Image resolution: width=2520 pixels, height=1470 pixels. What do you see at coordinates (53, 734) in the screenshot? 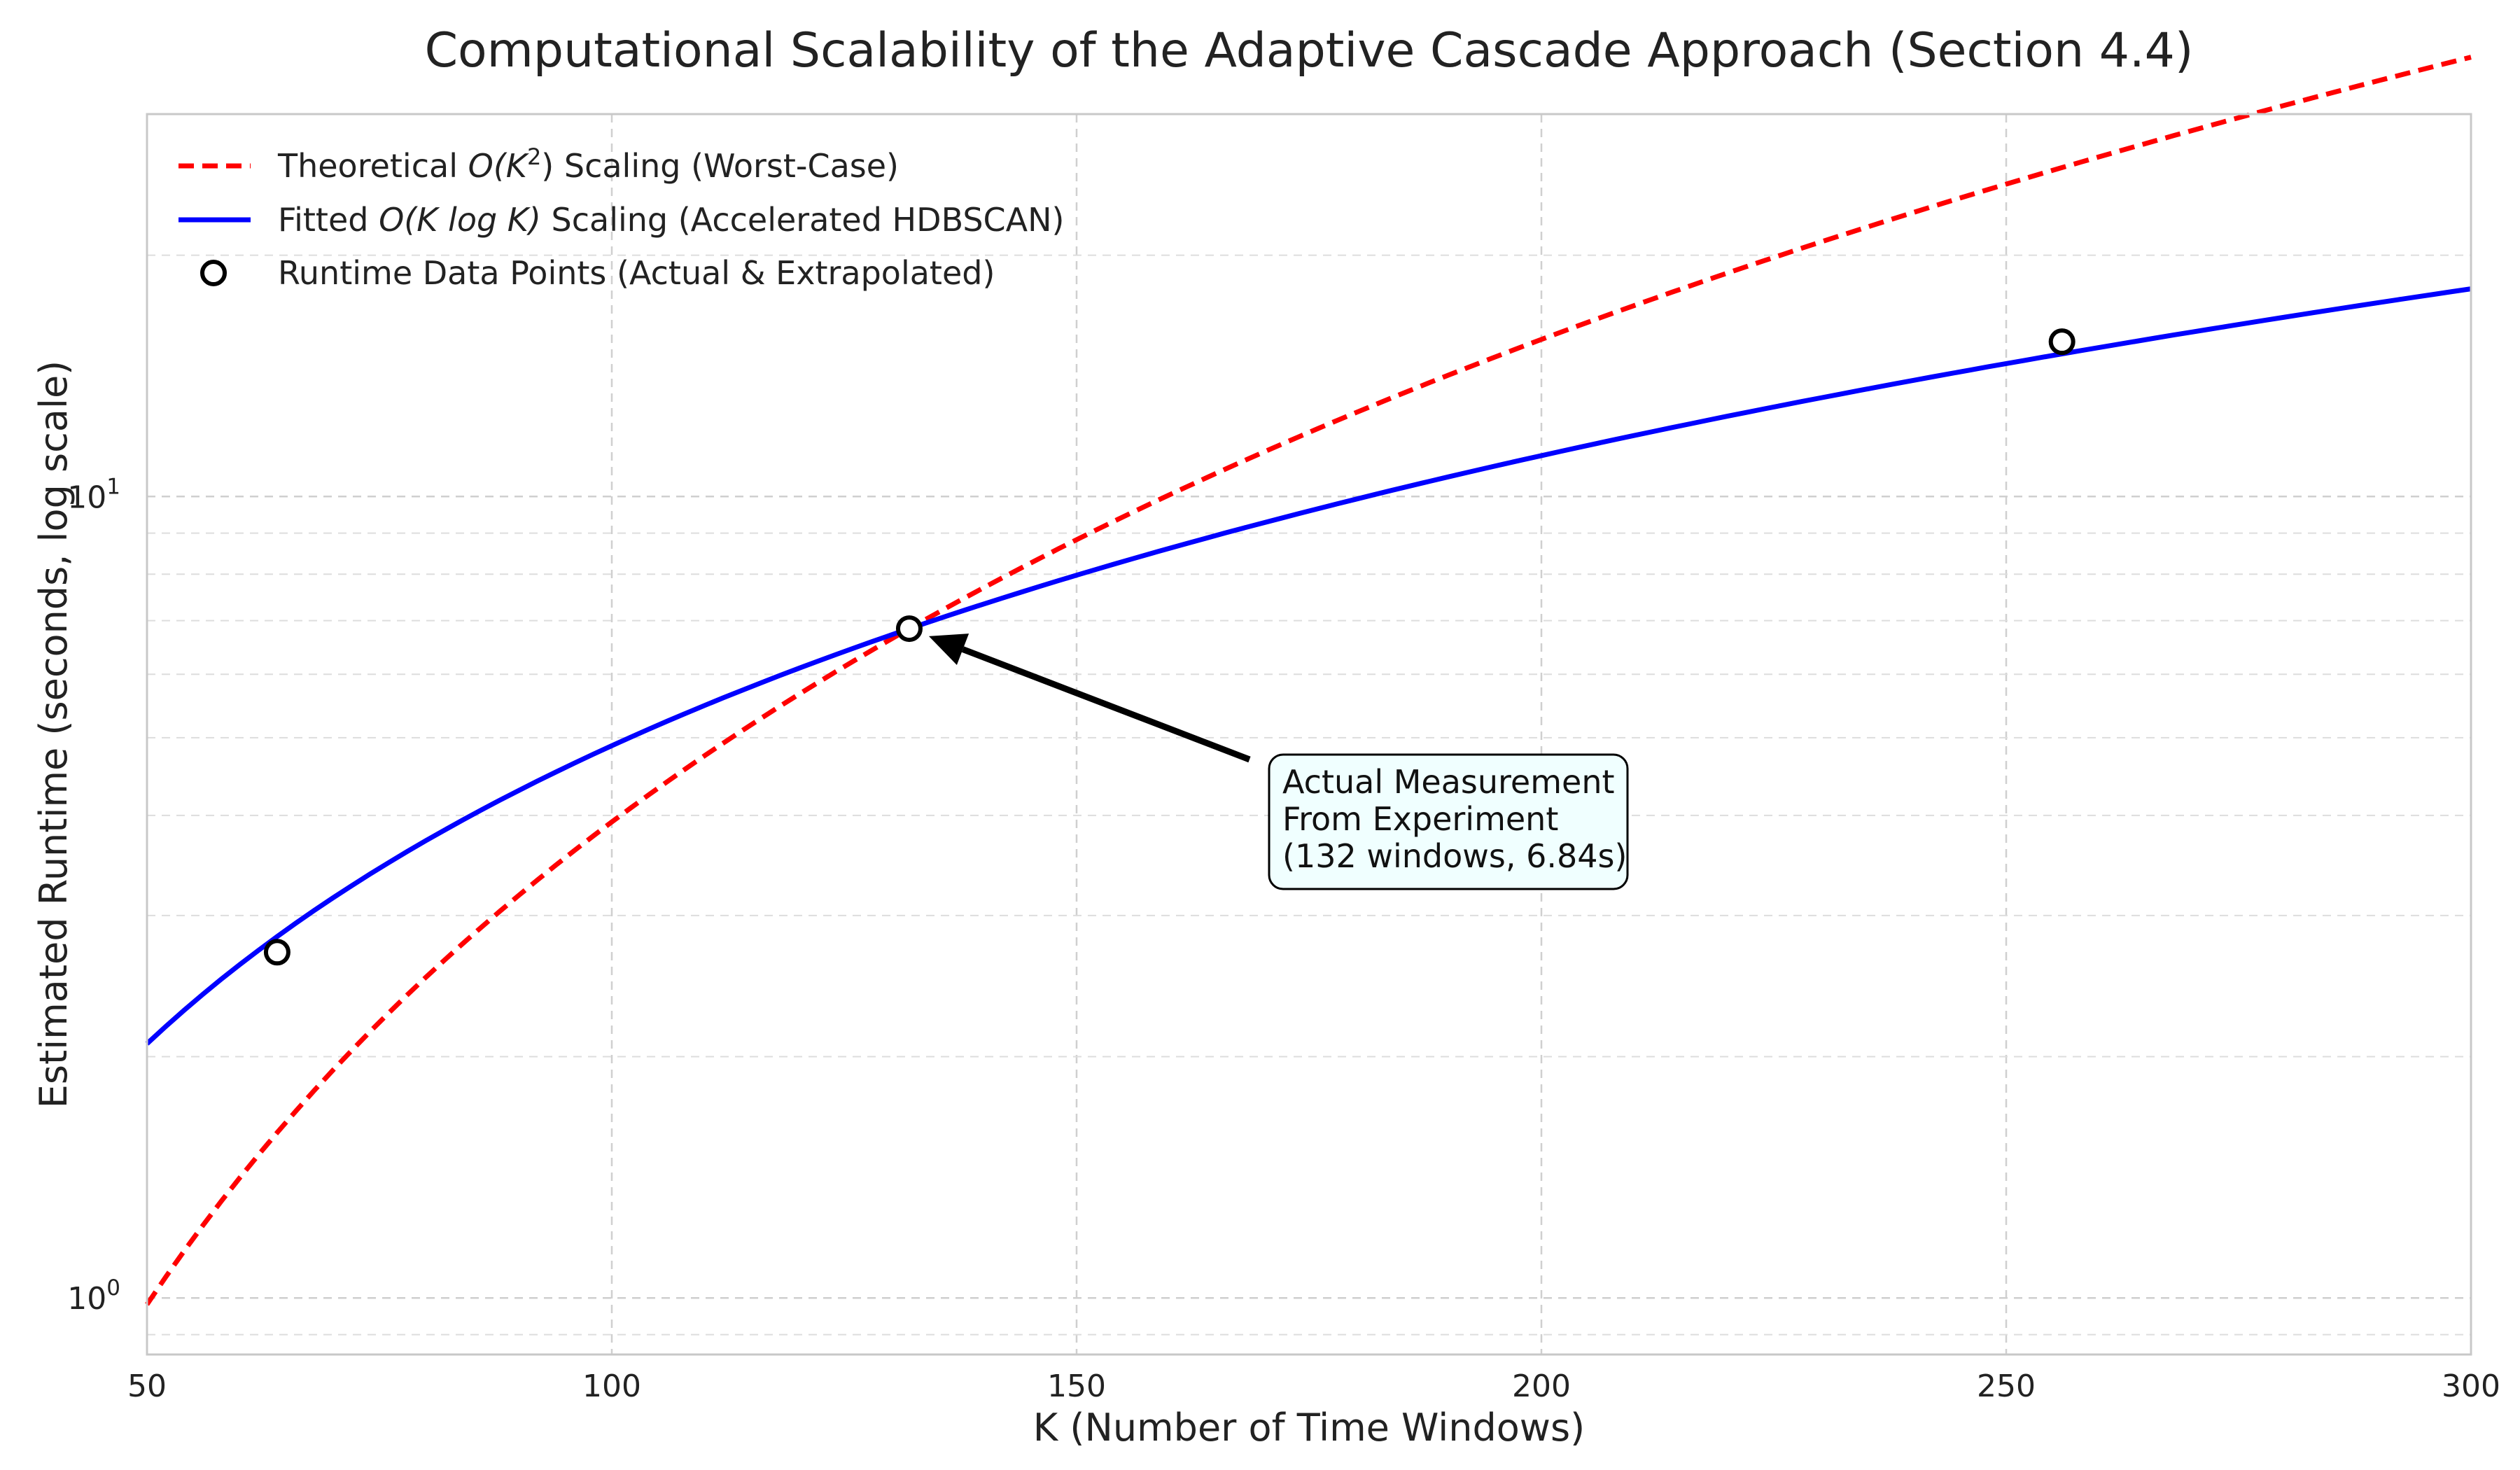
I see `y-axis-label: Estimated Runtime (seconds, log scale)` at bounding box center [53, 734].